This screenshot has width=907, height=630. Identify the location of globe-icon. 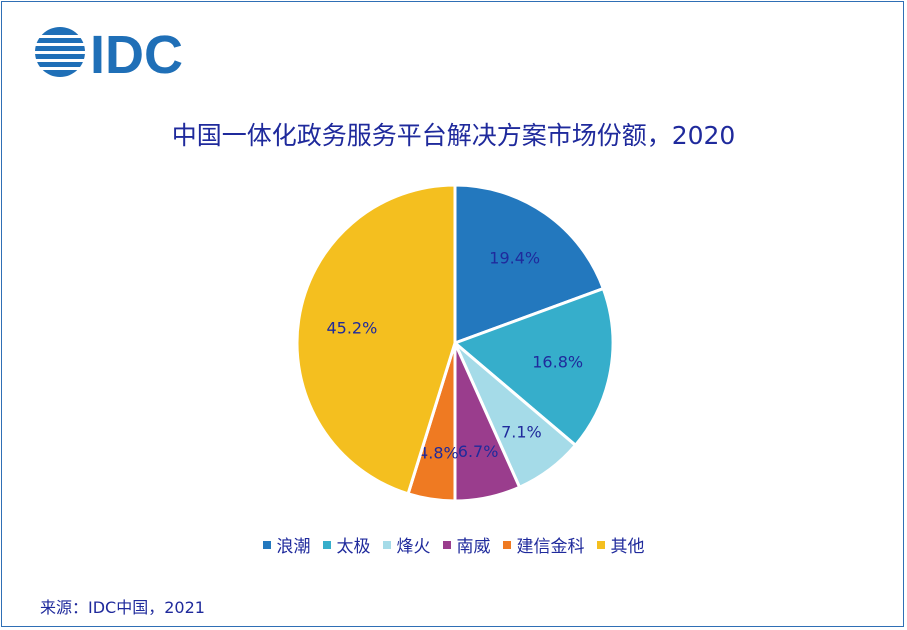
(60, 52).